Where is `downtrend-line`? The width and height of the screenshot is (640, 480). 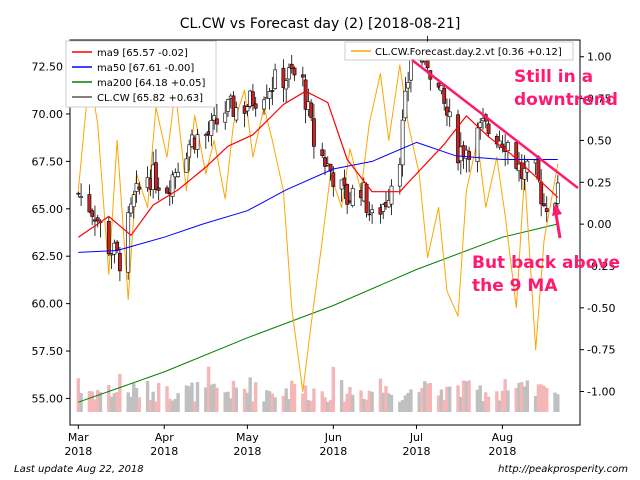 downtrend-line is located at coordinates (495, 124).